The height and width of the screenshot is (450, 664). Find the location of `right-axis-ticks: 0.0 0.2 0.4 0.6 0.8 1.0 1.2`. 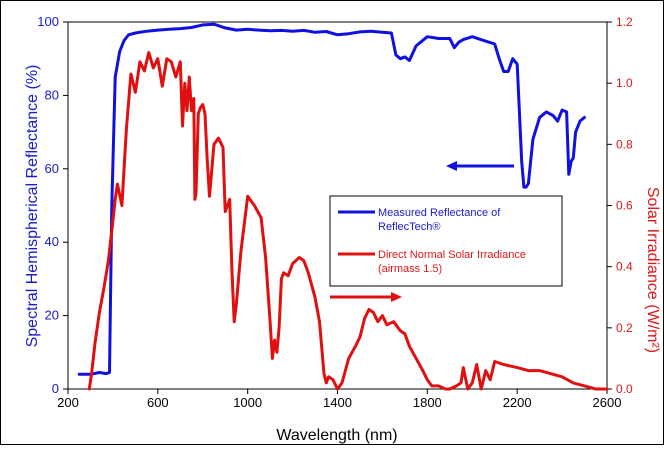

right-axis-ticks: 0.0 0.2 0.4 0.6 0.8 1.0 1.2 is located at coordinates (620, 205).